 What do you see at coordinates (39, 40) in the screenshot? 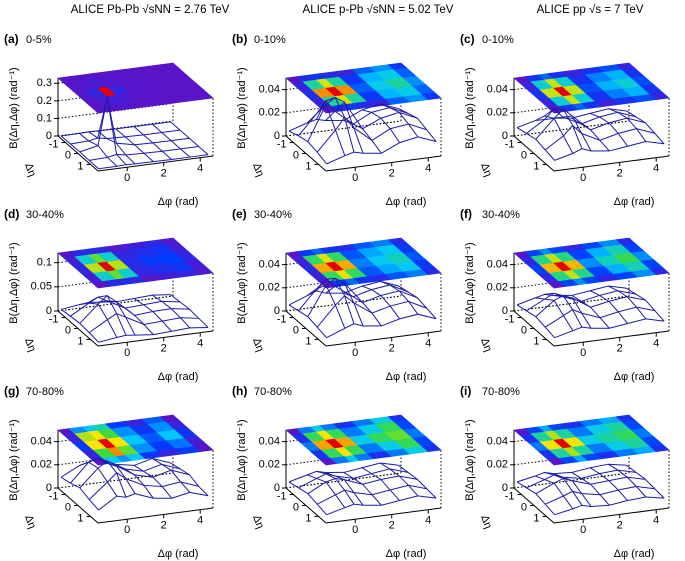
I see `panel-subtitle: 0-5%` at bounding box center [39, 40].